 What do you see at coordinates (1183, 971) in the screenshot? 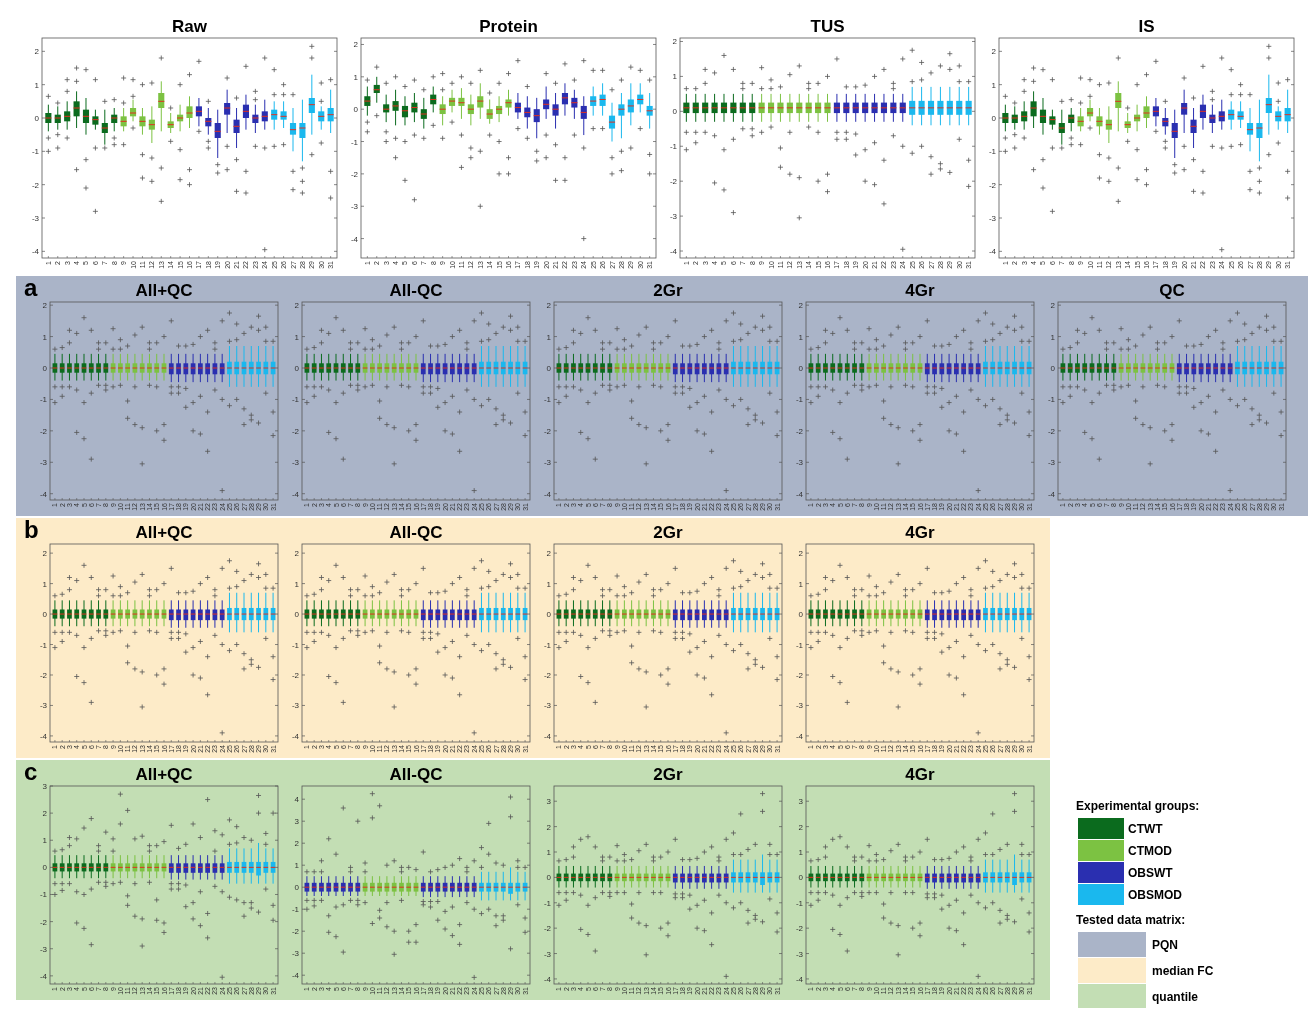
I see `text: median FC` at bounding box center [1183, 971].